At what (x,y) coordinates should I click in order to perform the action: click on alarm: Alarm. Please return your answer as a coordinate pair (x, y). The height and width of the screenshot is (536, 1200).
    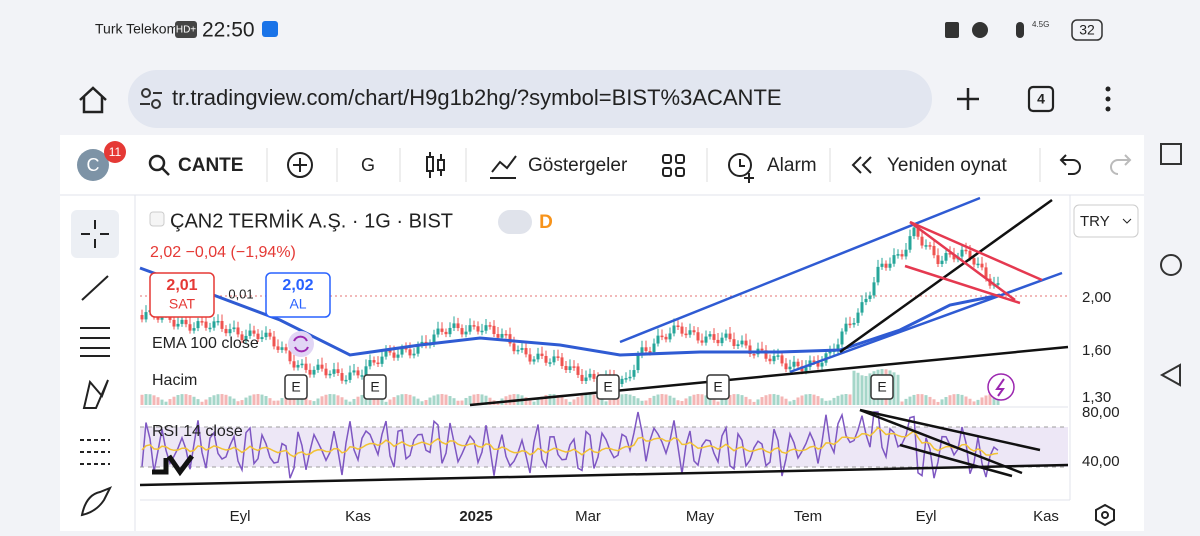
    Looking at the image, I should click on (792, 165).